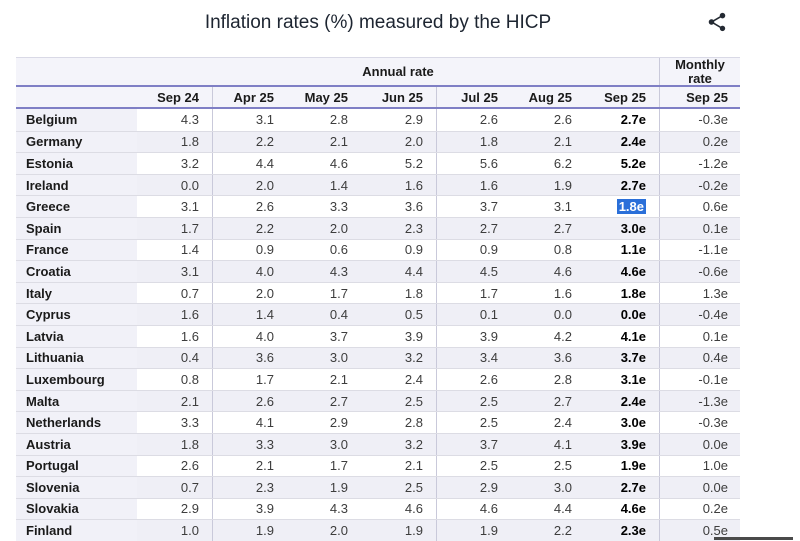 This screenshot has width=800, height=541. I want to click on scrollbar-thumb, so click(753, 538).